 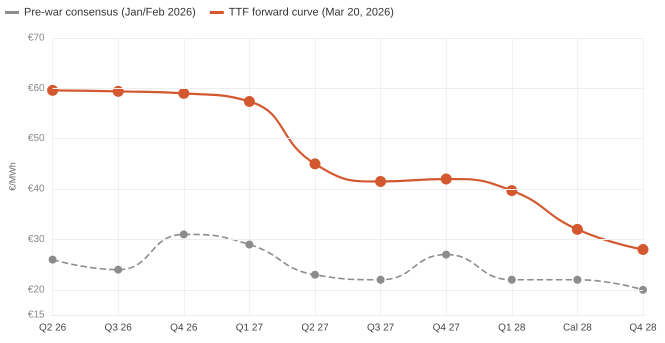 What do you see at coordinates (184, 328) in the screenshot?
I see `x-tick-label: Q4 26` at bounding box center [184, 328].